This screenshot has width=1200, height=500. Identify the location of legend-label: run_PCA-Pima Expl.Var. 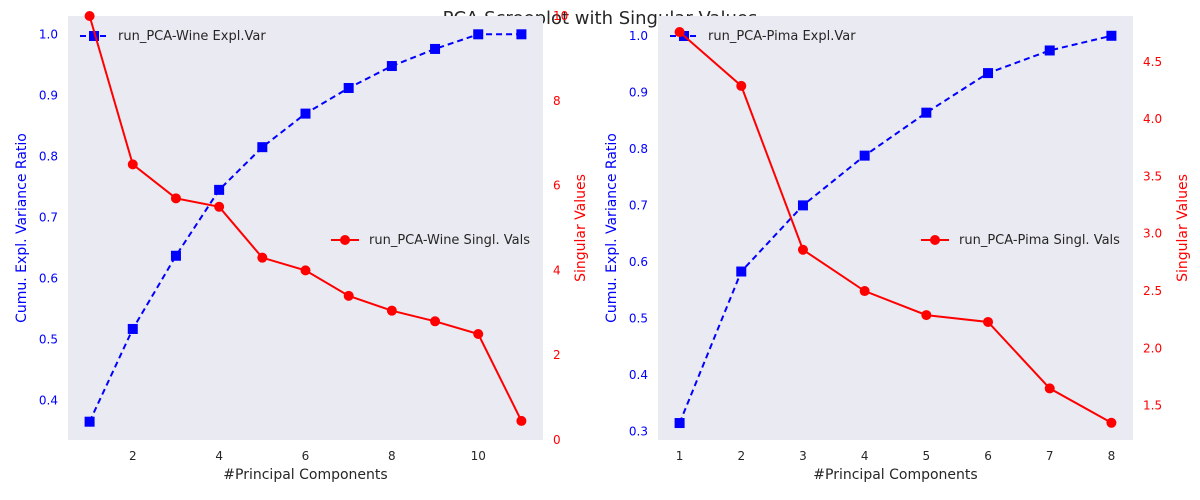
(782, 36).